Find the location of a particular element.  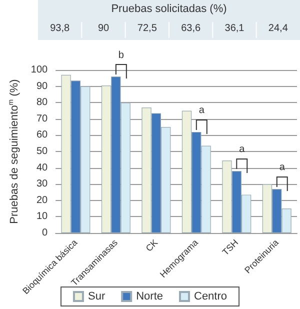

y-tick-label: 40 is located at coordinates (42, 168).